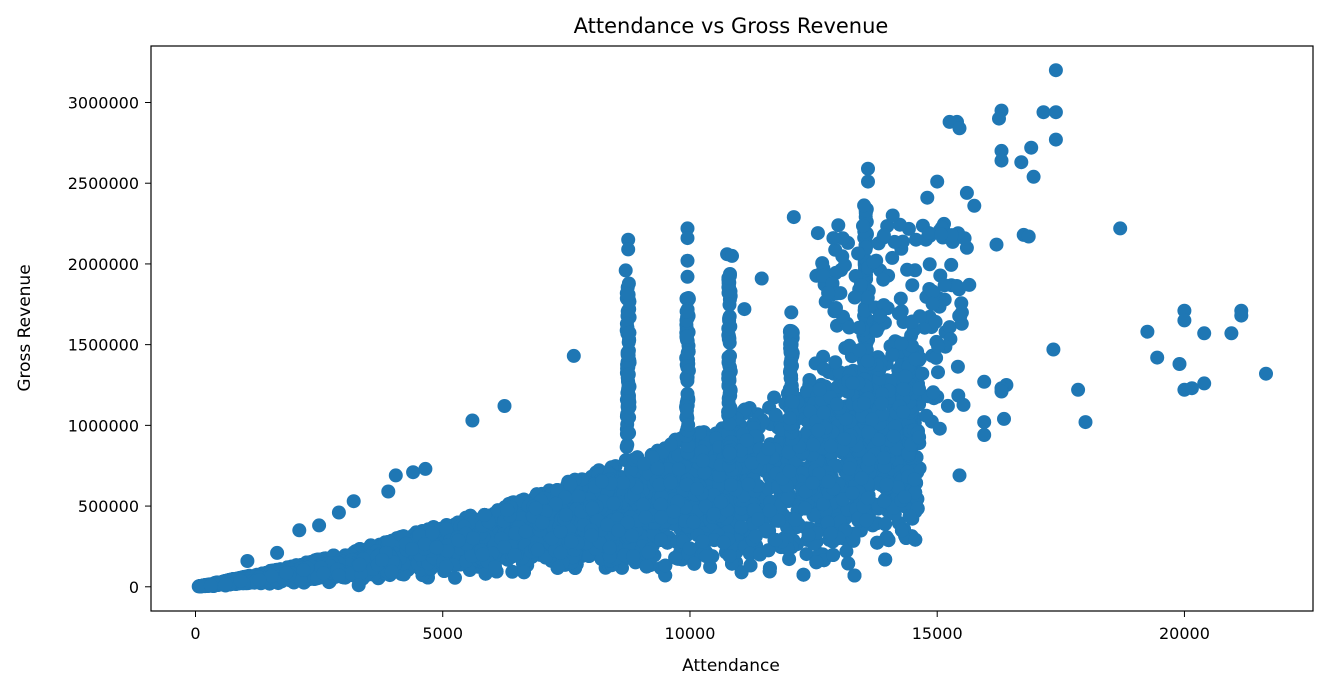 This screenshot has width=1331, height=690. Describe the element at coordinates (731, 26) in the screenshot. I see `chart-title: Attendance vs Gross Revenue` at that location.